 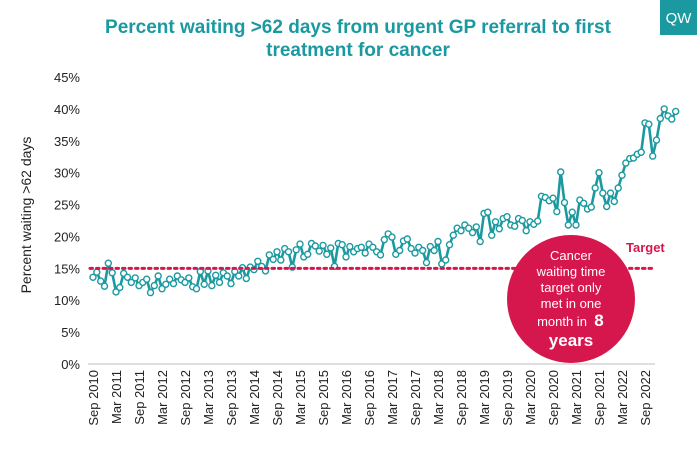 What do you see at coordinates (70, 332) in the screenshot?
I see `y-tick-label: 5%` at bounding box center [70, 332].